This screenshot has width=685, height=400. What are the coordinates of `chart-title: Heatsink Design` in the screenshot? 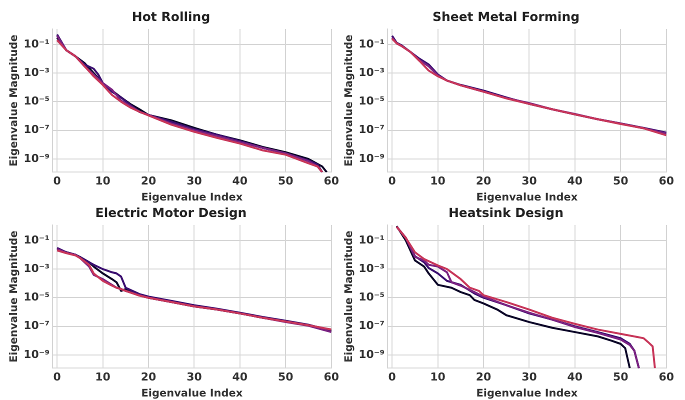 It's located at (506, 212).